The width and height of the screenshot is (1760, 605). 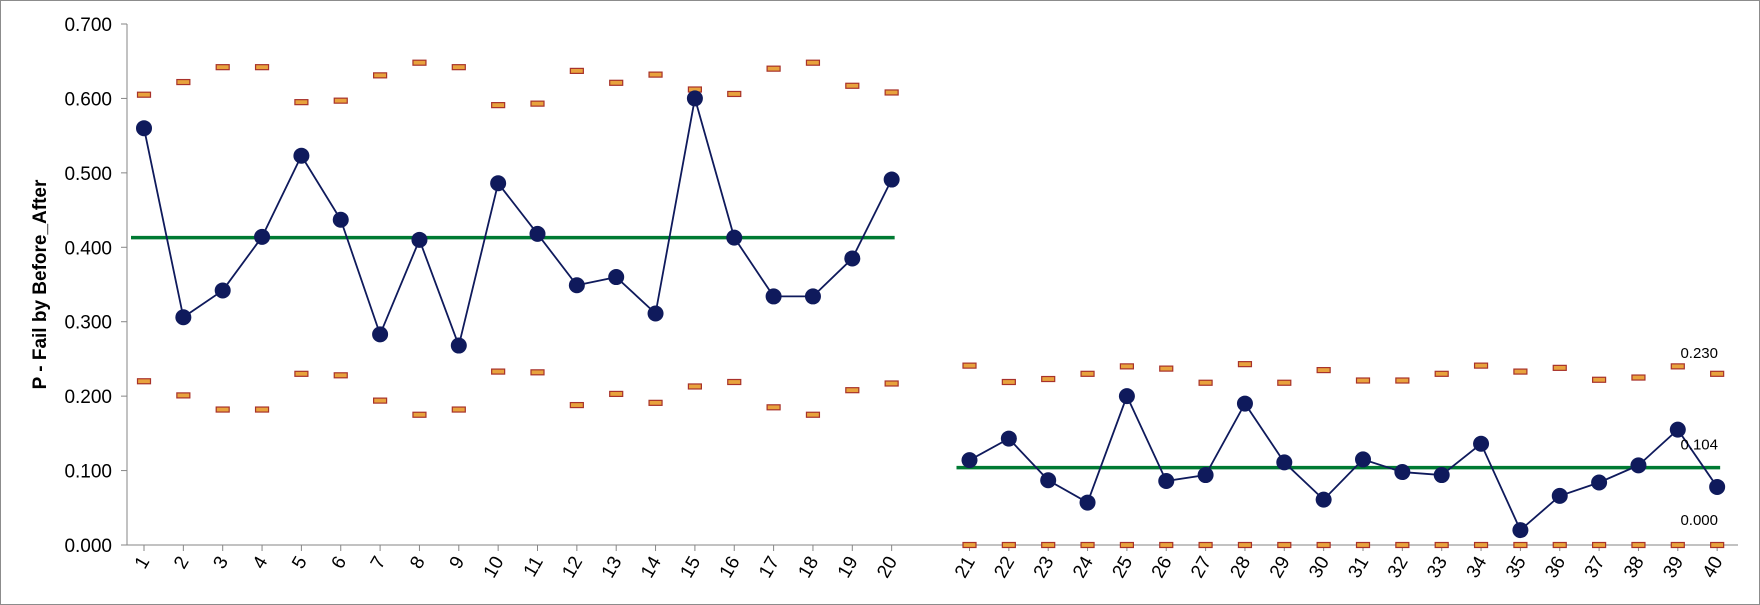 I want to click on x-tick-label: 35, so click(x=1516, y=567).